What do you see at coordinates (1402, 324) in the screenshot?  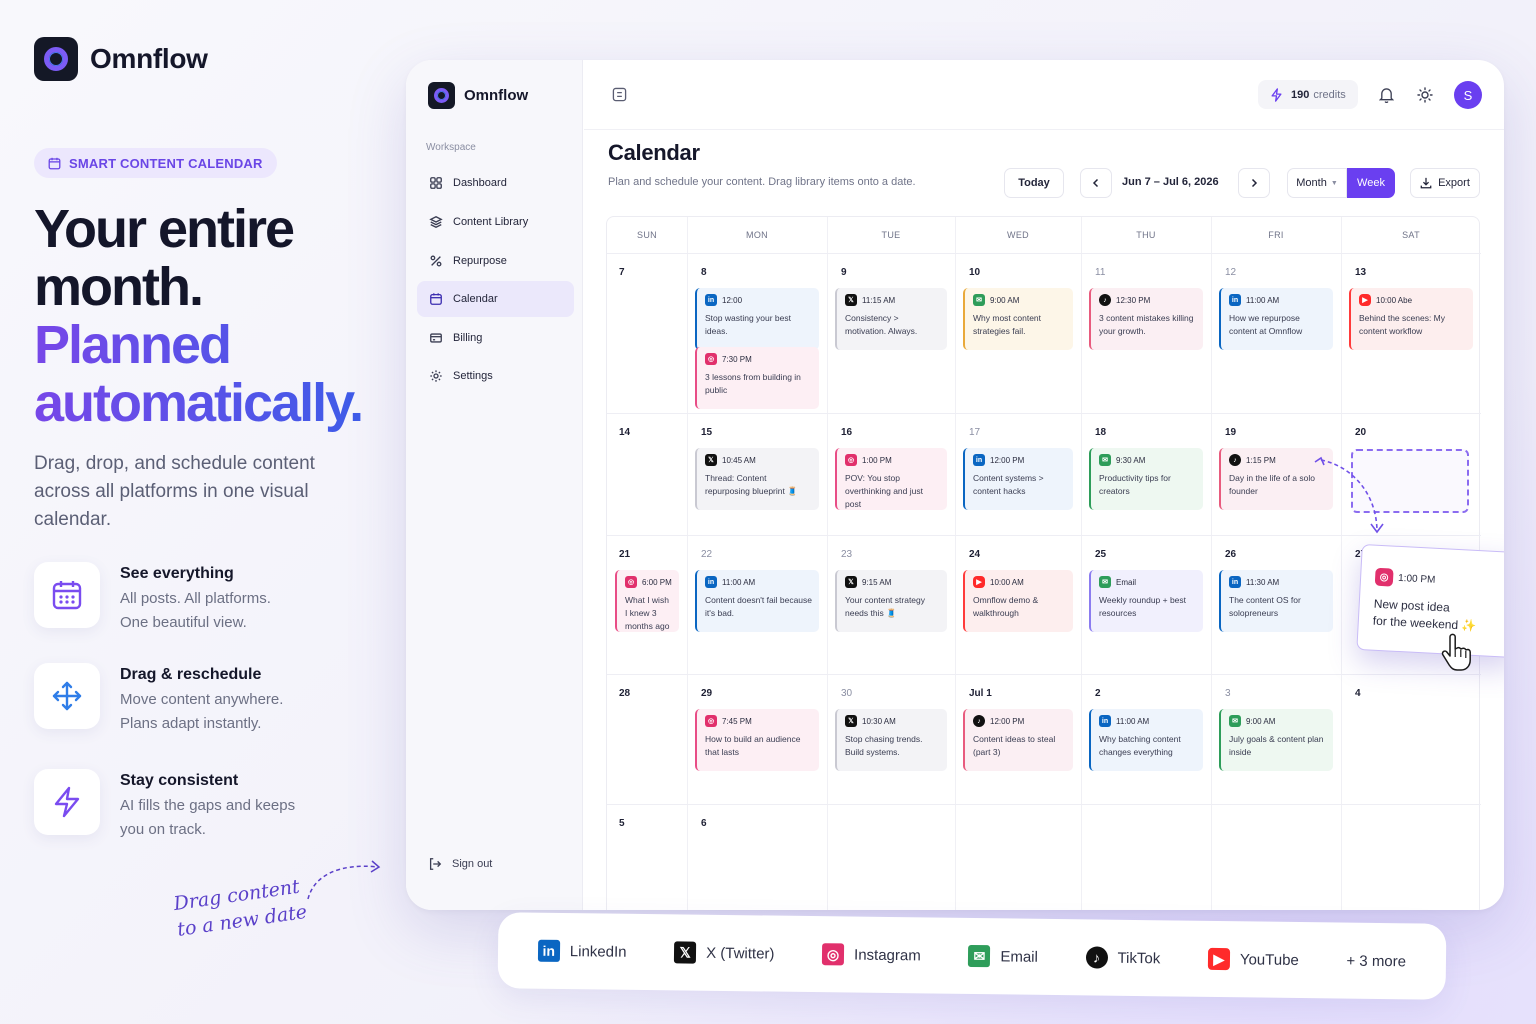 I see `event-text: Behind the scenes: My content workflow` at bounding box center [1402, 324].